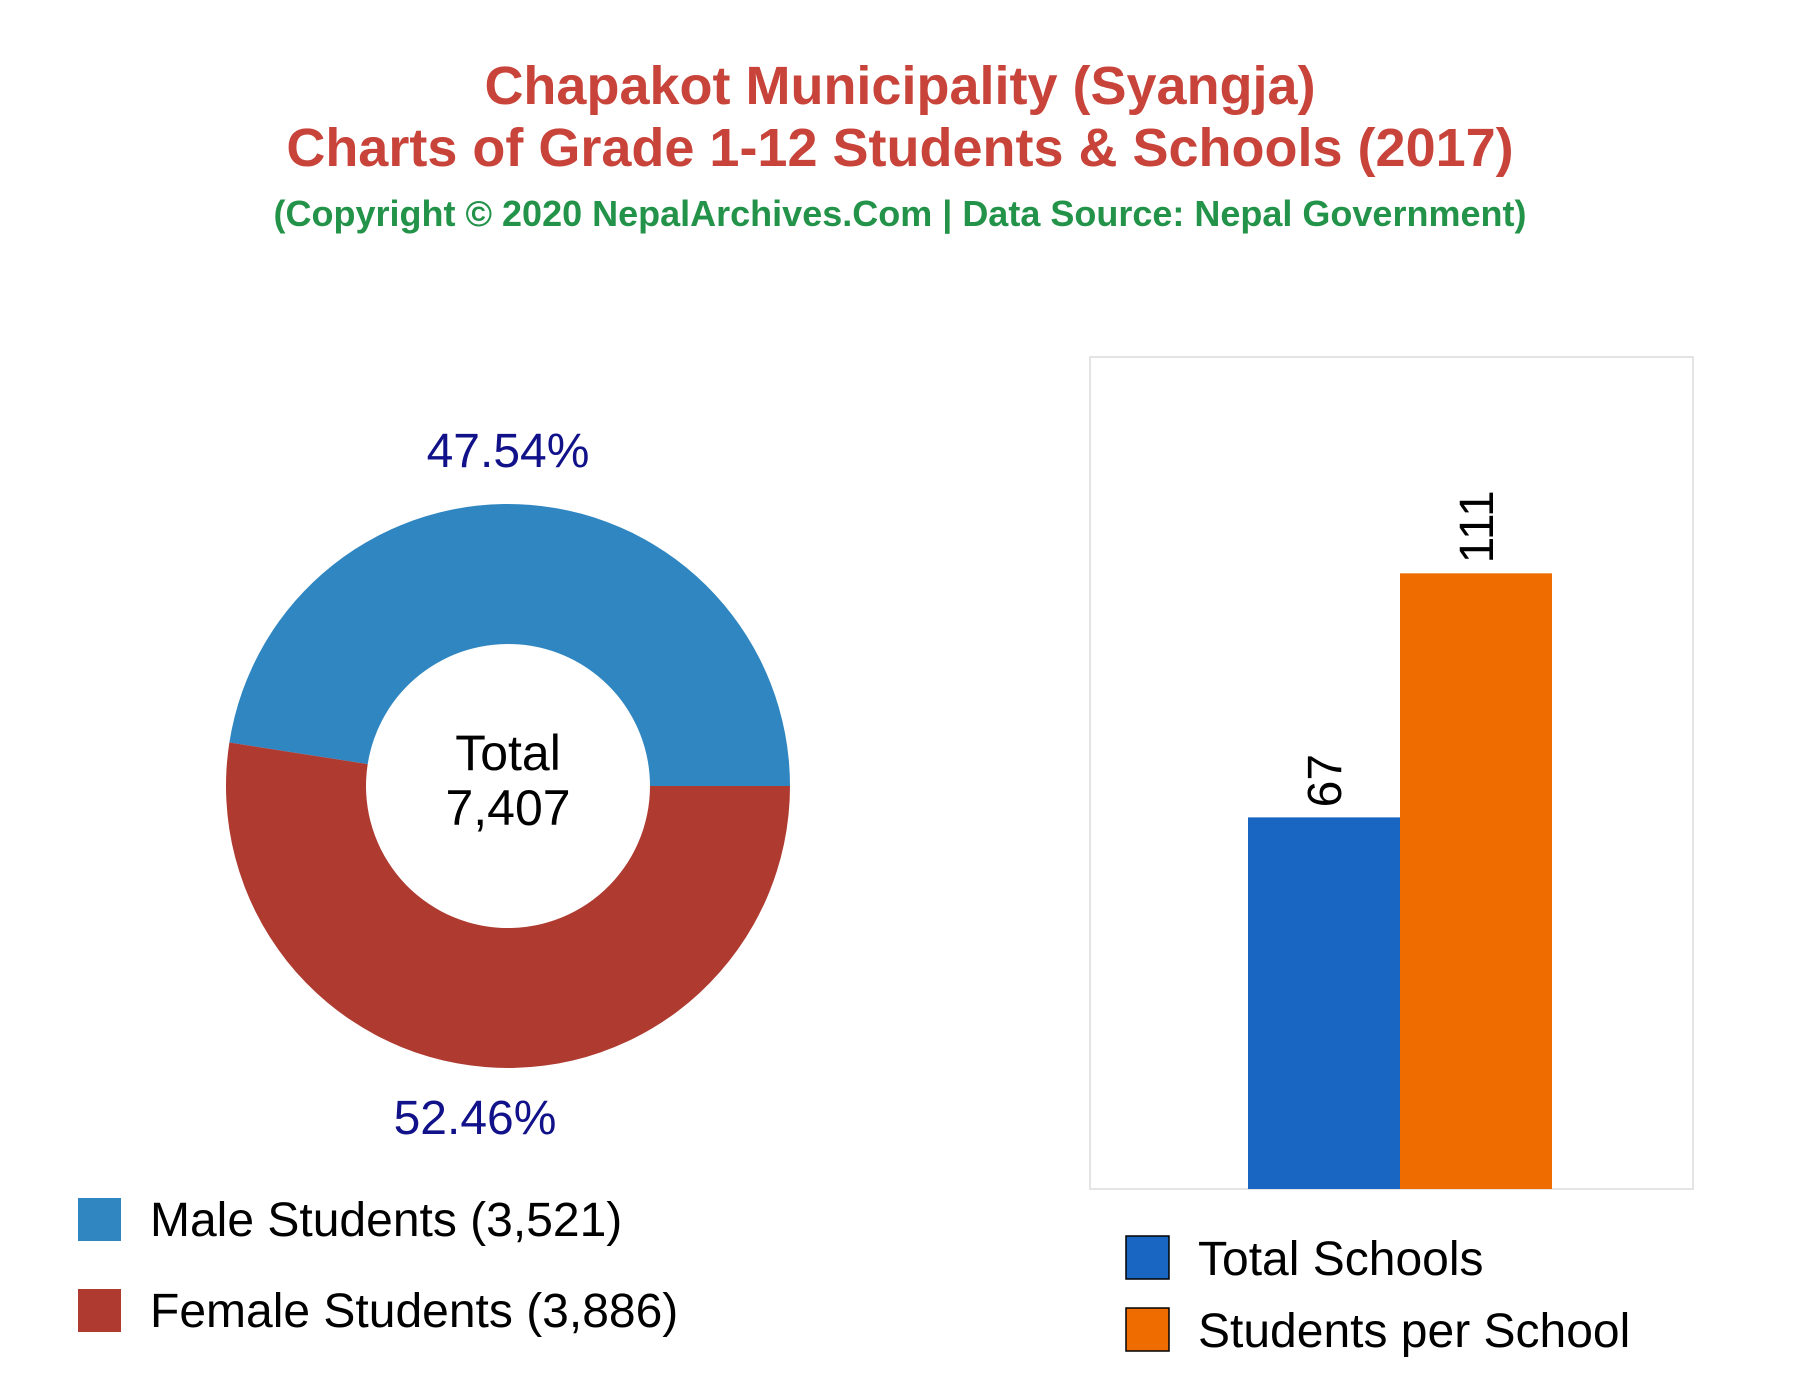 This screenshot has height=1400, width=1800. Describe the element at coordinates (1477, 526) in the screenshot. I see `bar-value-label-students-per-school: 111` at that location.